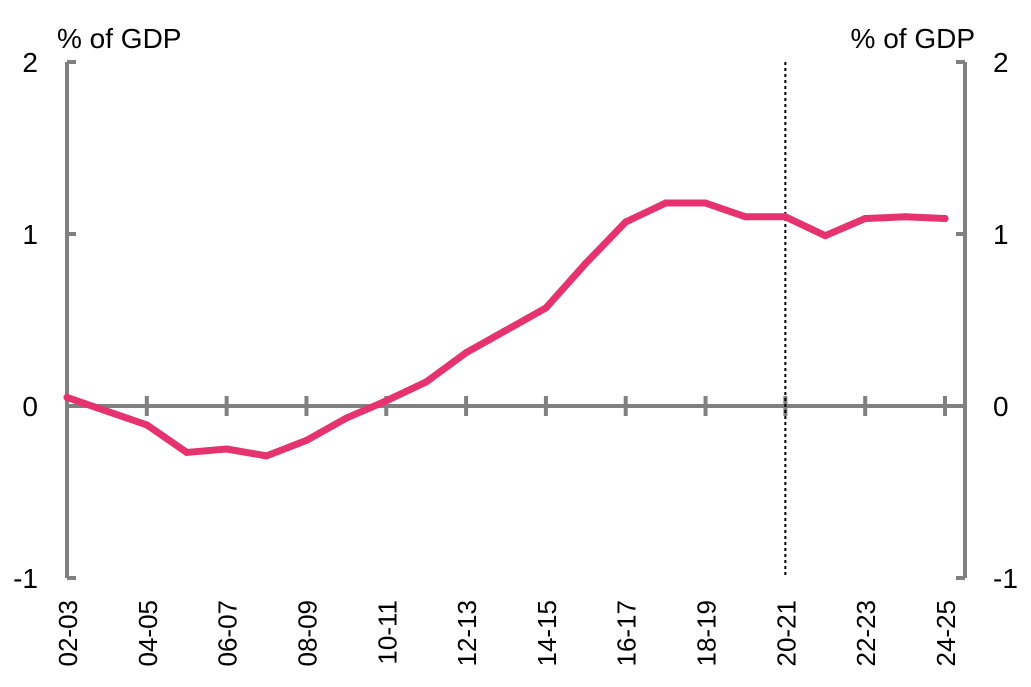  What do you see at coordinates (786, 633) in the screenshot?
I see `x-tick-label: 20-21` at bounding box center [786, 633].